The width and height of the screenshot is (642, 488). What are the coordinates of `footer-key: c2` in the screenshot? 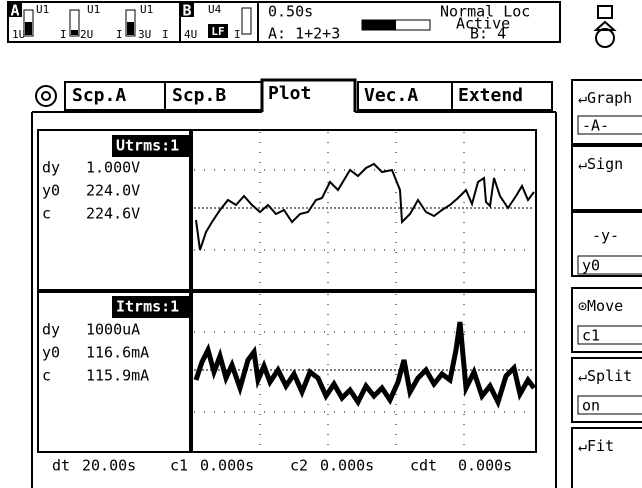 It's located at (299, 466).